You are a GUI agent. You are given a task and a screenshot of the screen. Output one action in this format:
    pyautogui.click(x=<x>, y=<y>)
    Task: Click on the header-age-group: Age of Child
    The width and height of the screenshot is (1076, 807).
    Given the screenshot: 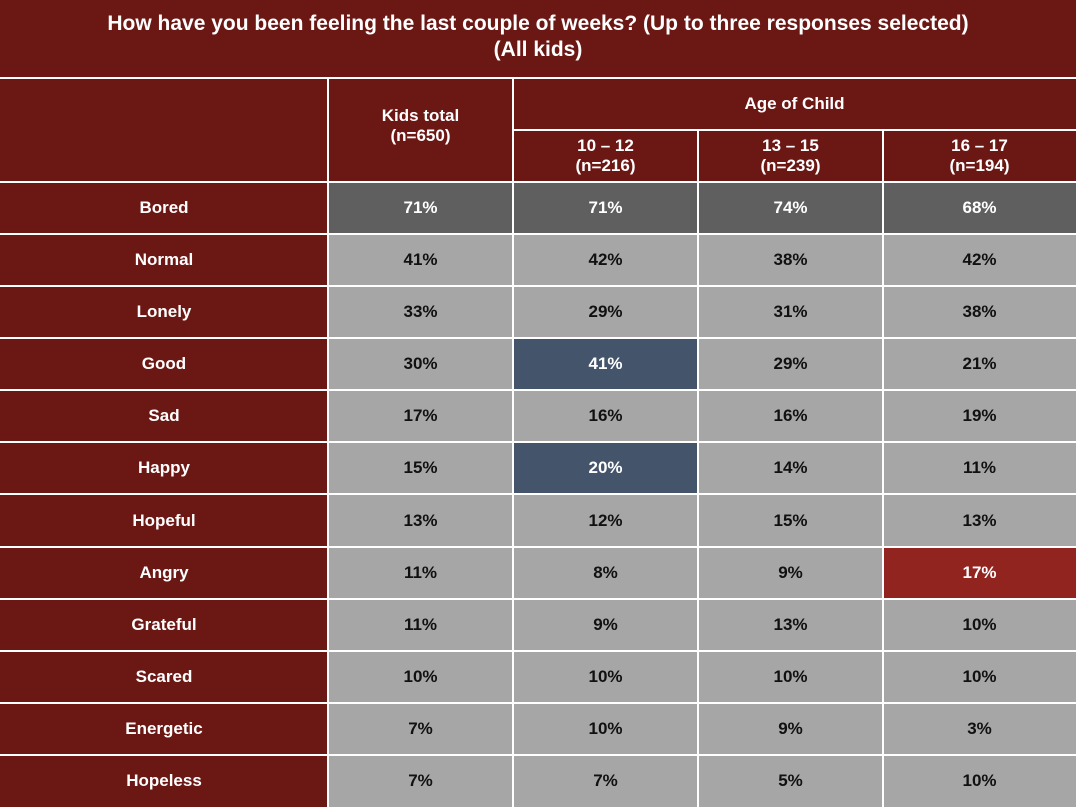 What is the action you would take?
    pyautogui.click(x=794, y=104)
    